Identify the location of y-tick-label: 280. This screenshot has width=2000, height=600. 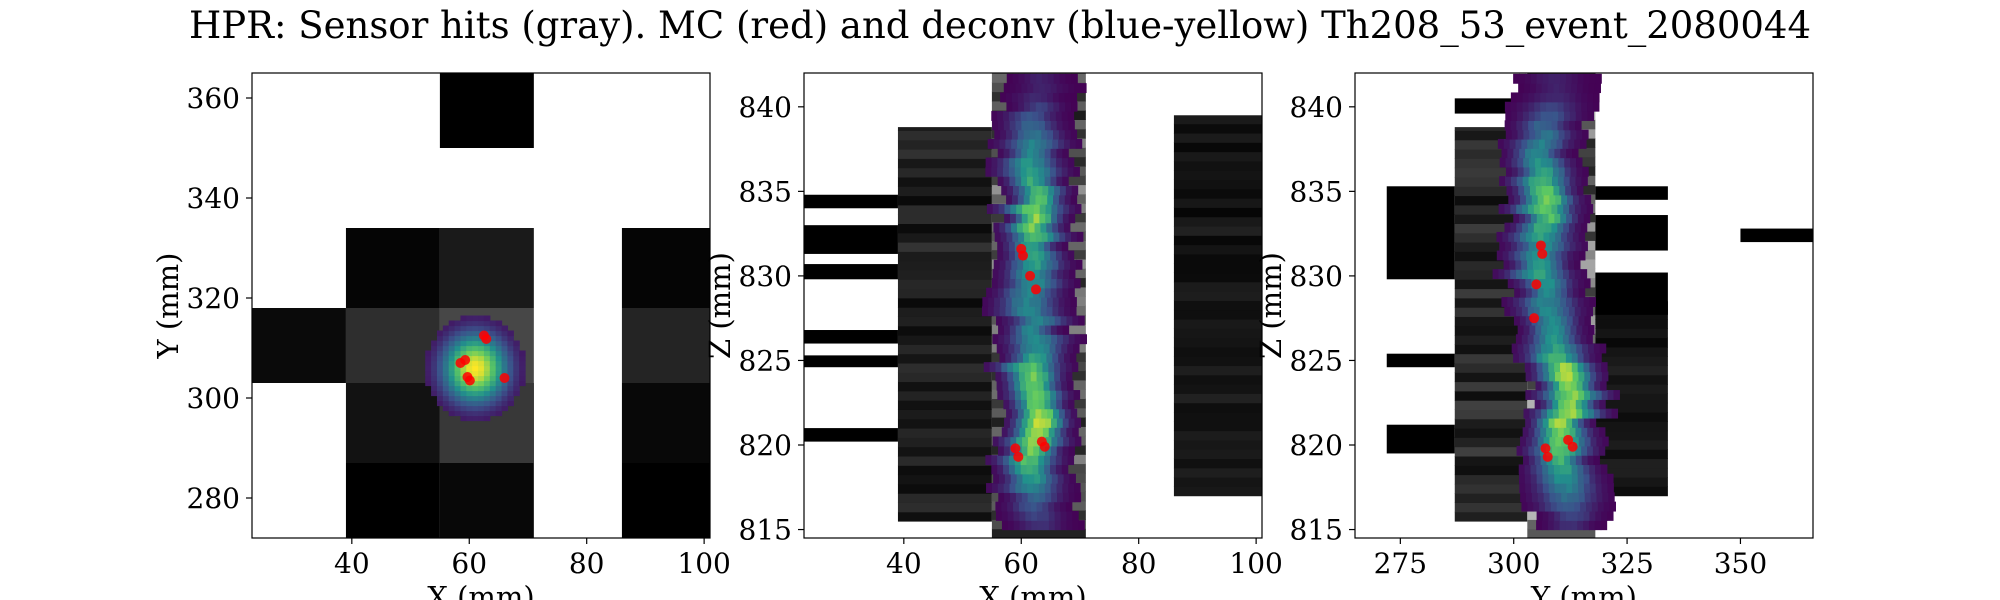
(213, 498).